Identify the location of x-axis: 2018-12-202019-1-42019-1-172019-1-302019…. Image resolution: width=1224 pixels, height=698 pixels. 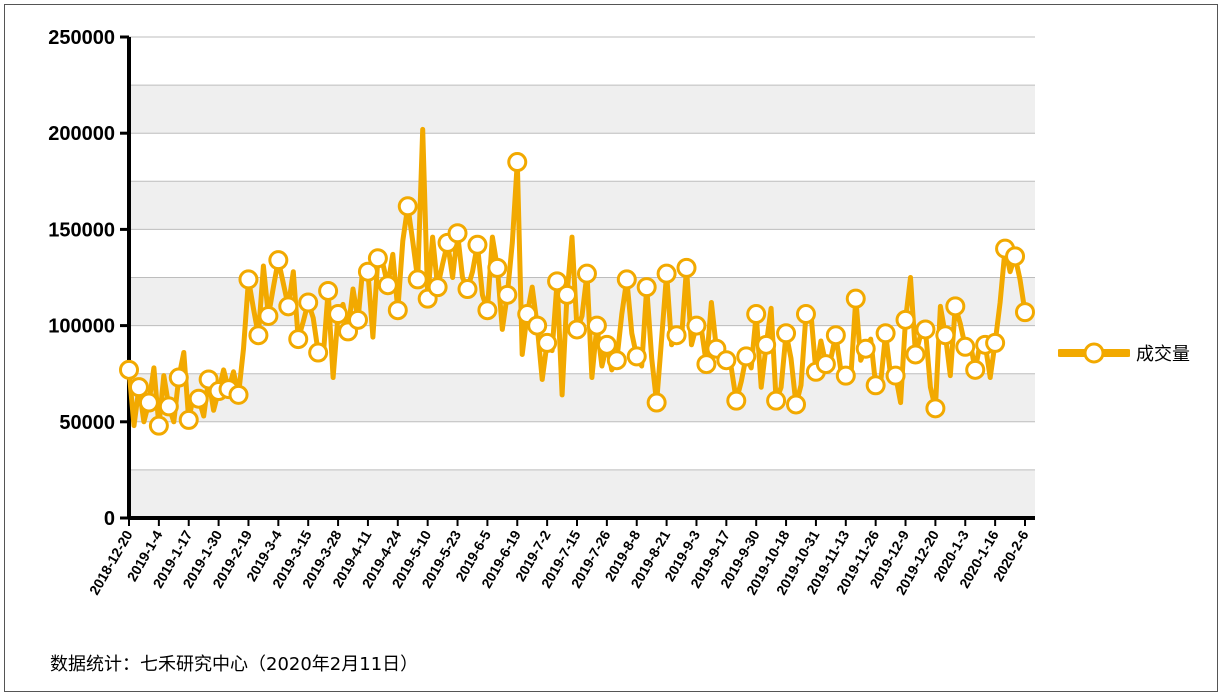
(560, 557).